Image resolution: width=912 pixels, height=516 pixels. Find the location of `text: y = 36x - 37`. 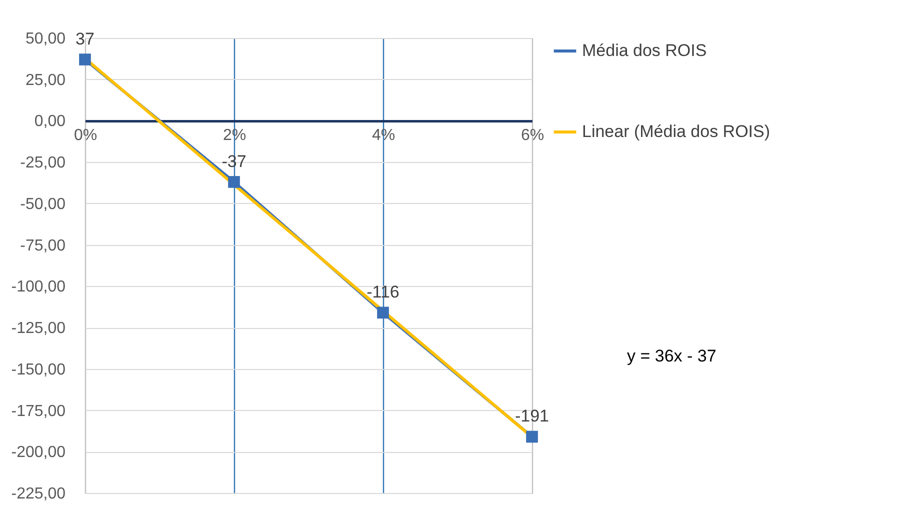

text: y = 36x - 37 is located at coordinates (671, 356).